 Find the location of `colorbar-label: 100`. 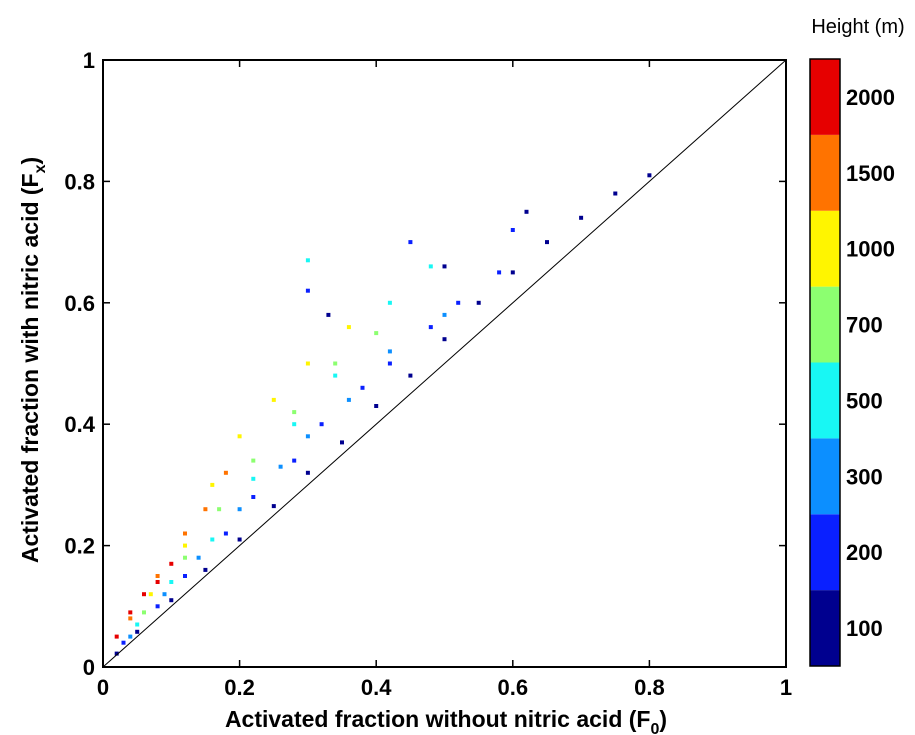

colorbar-label: 100 is located at coordinates (864, 628).